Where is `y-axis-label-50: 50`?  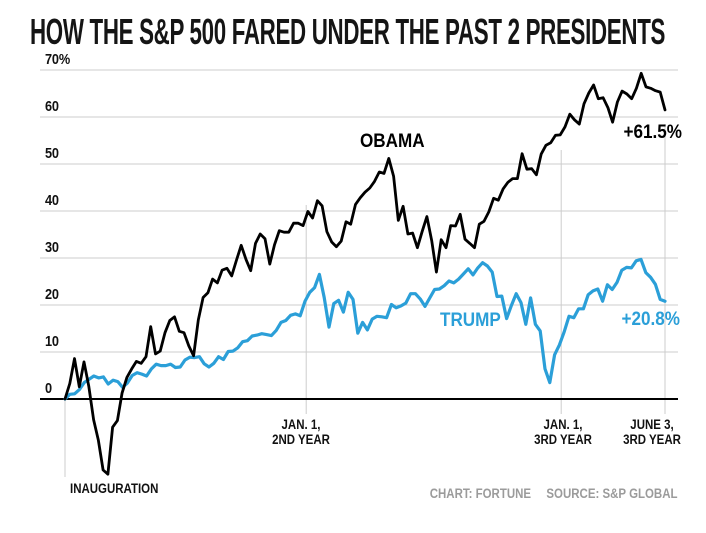
y-axis-label-50: 50 is located at coordinates (52, 153).